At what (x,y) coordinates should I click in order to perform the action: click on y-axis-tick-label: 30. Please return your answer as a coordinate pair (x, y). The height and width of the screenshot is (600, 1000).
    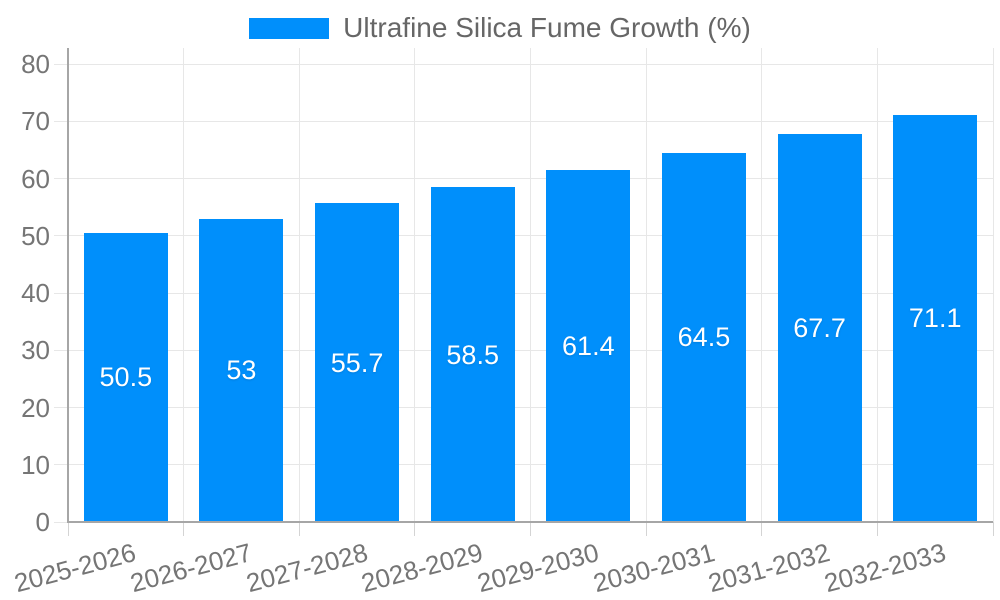
    Looking at the image, I should click on (35, 350).